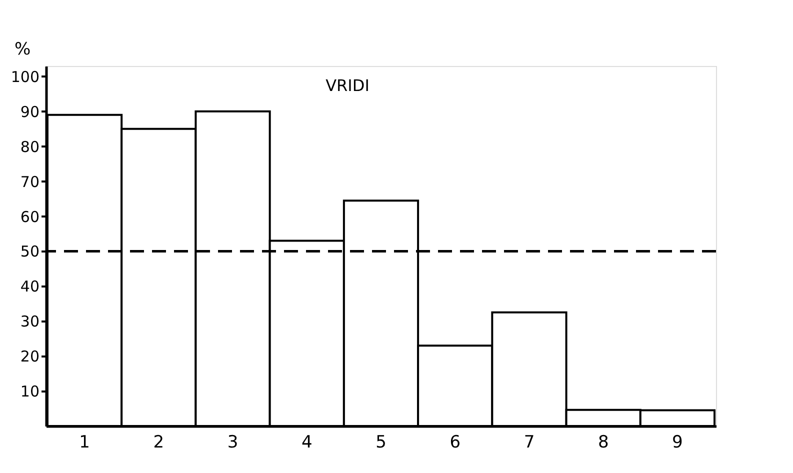  I want to click on x-tick-label: 8, so click(603, 442).